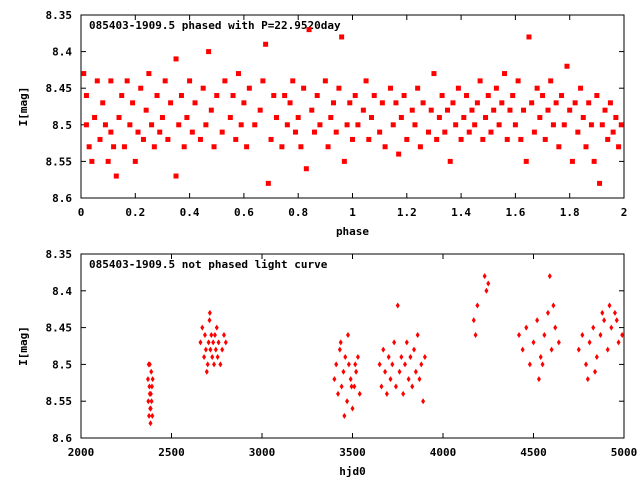 The height and width of the screenshot is (480, 640). Describe the element at coordinates (59, 88) in the screenshot. I see `y-tick-label: 8.45` at that location.